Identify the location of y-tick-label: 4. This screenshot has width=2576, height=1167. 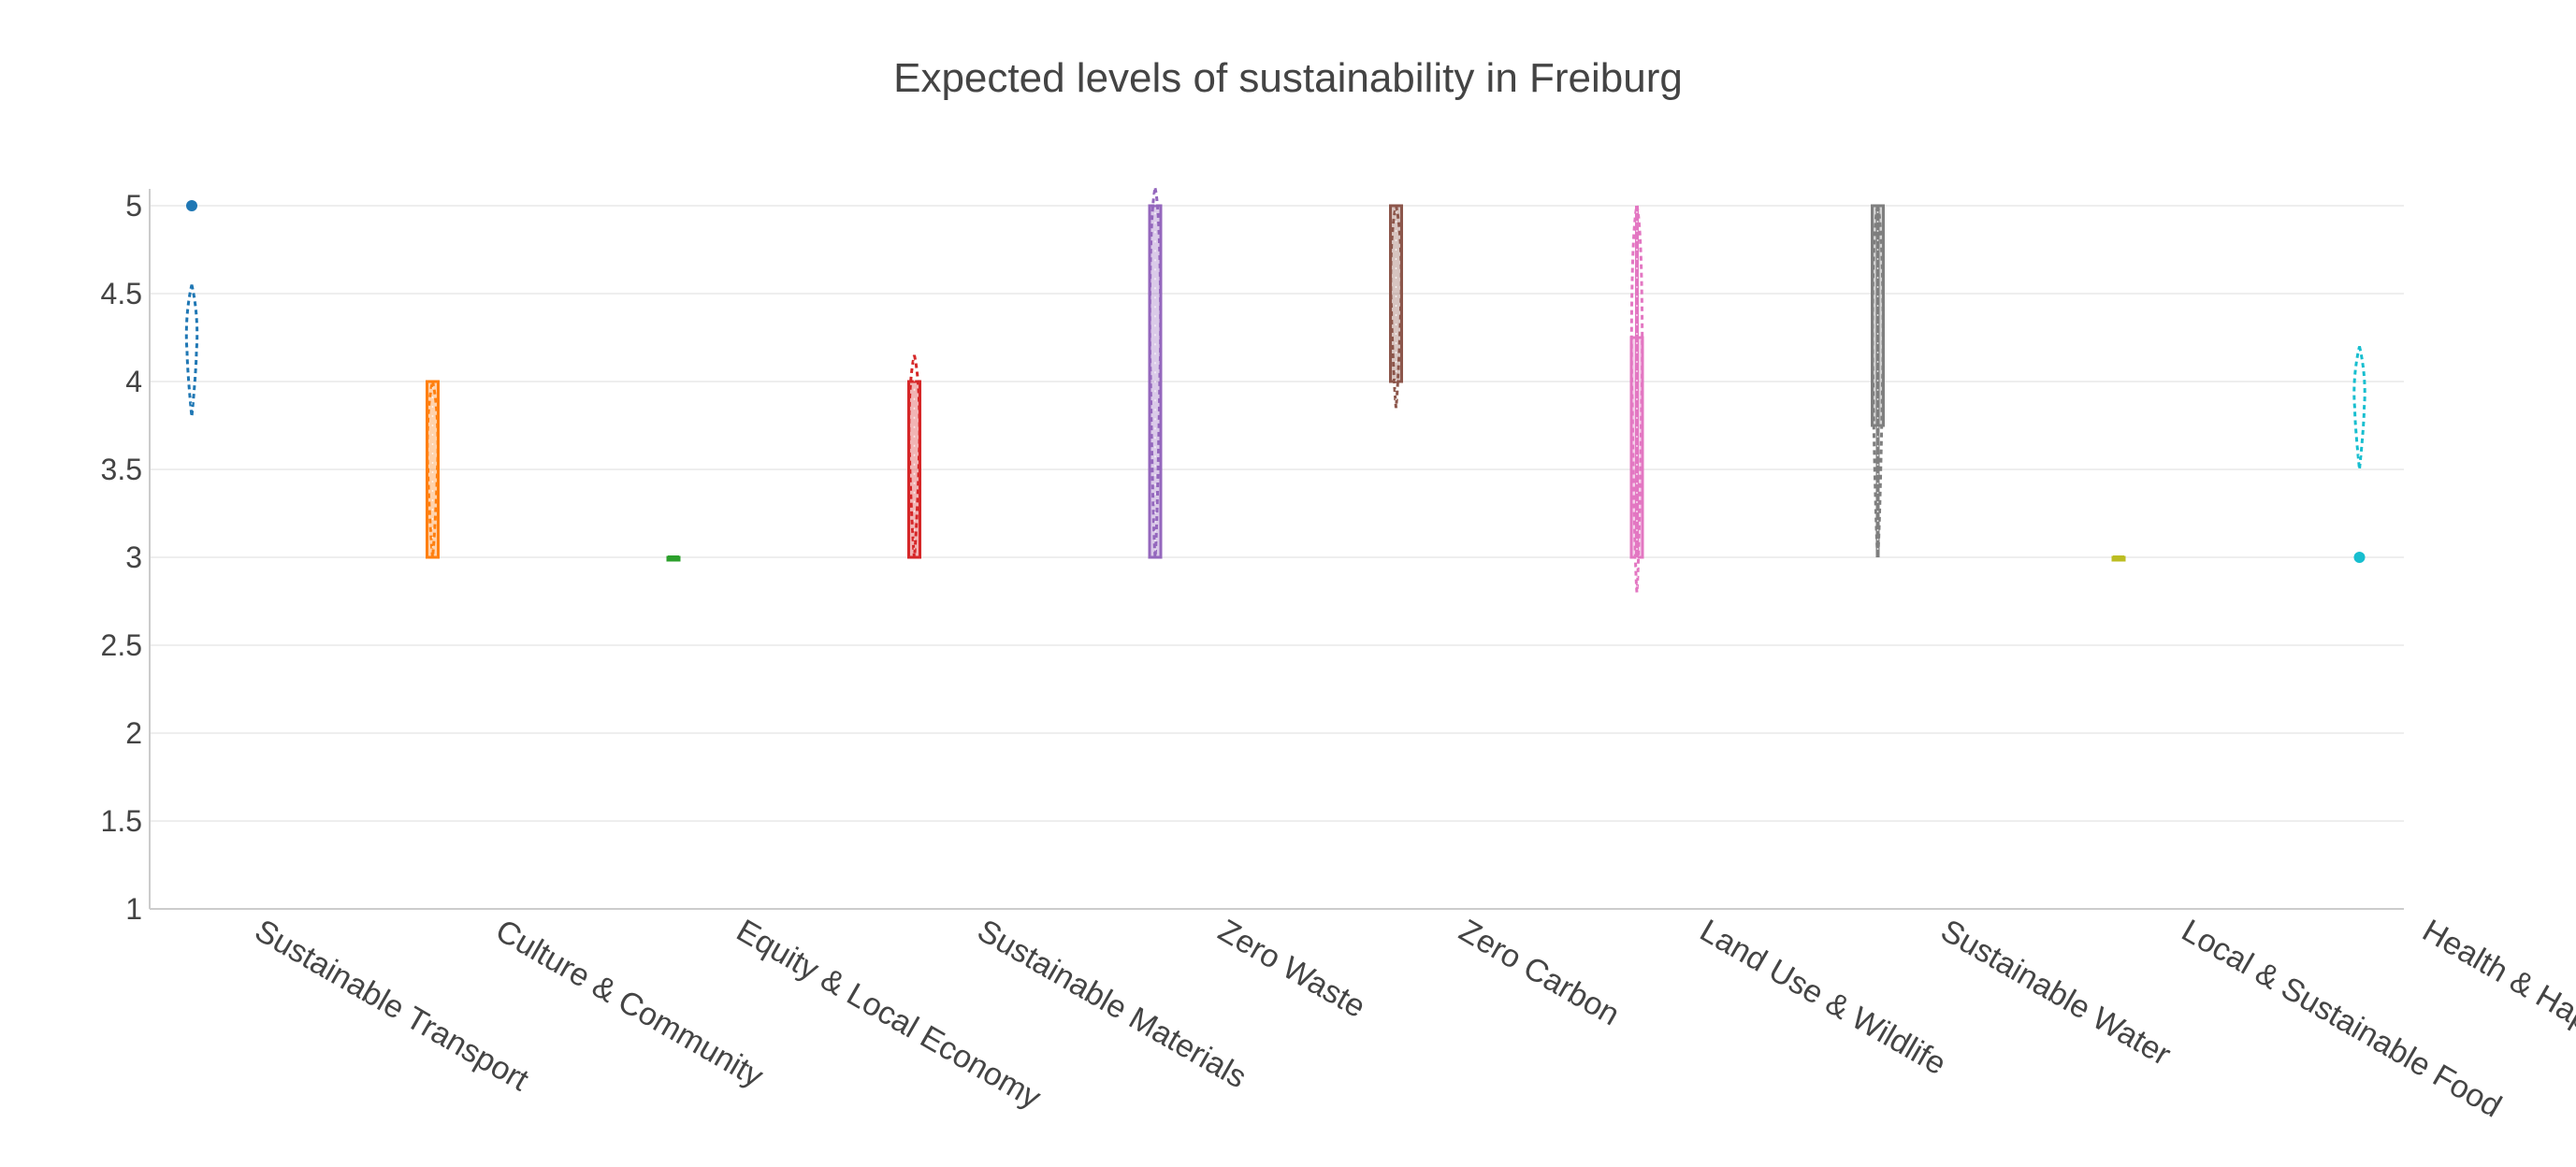
(133, 381).